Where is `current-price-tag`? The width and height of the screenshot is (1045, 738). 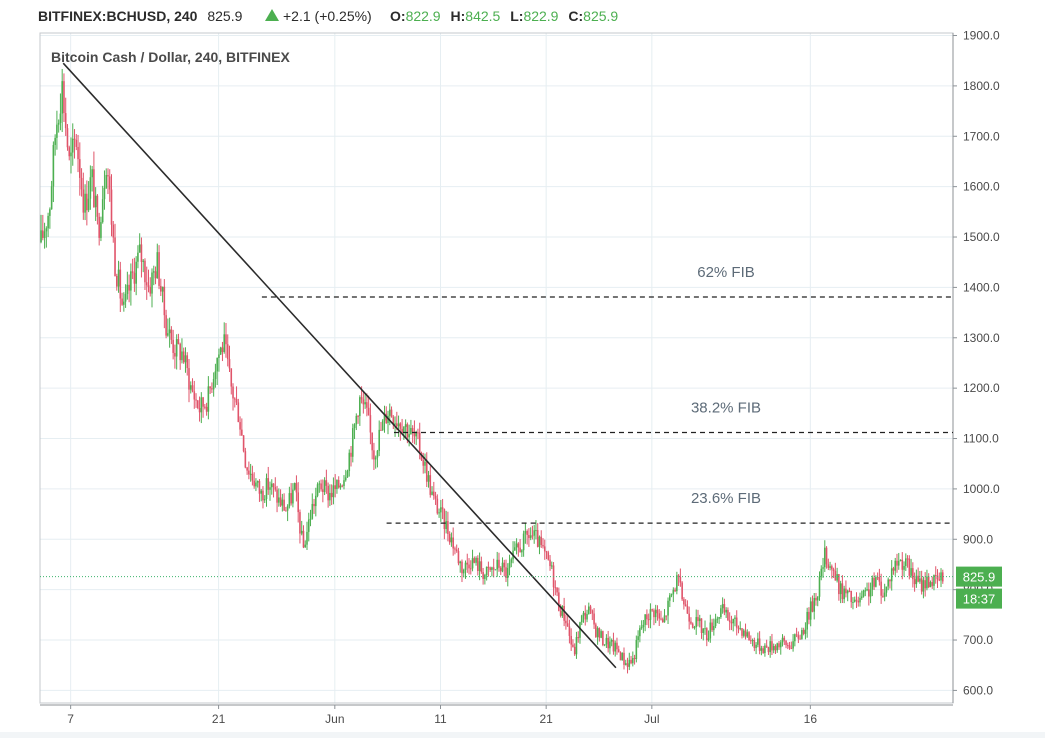 current-price-tag is located at coordinates (979, 576).